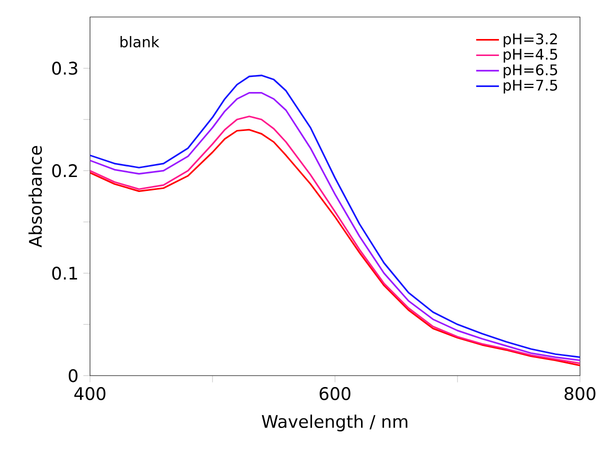 This screenshot has width=596, height=453. What do you see at coordinates (531, 55) in the screenshot?
I see `legend-label: pH=4.5` at bounding box center [531, 55].